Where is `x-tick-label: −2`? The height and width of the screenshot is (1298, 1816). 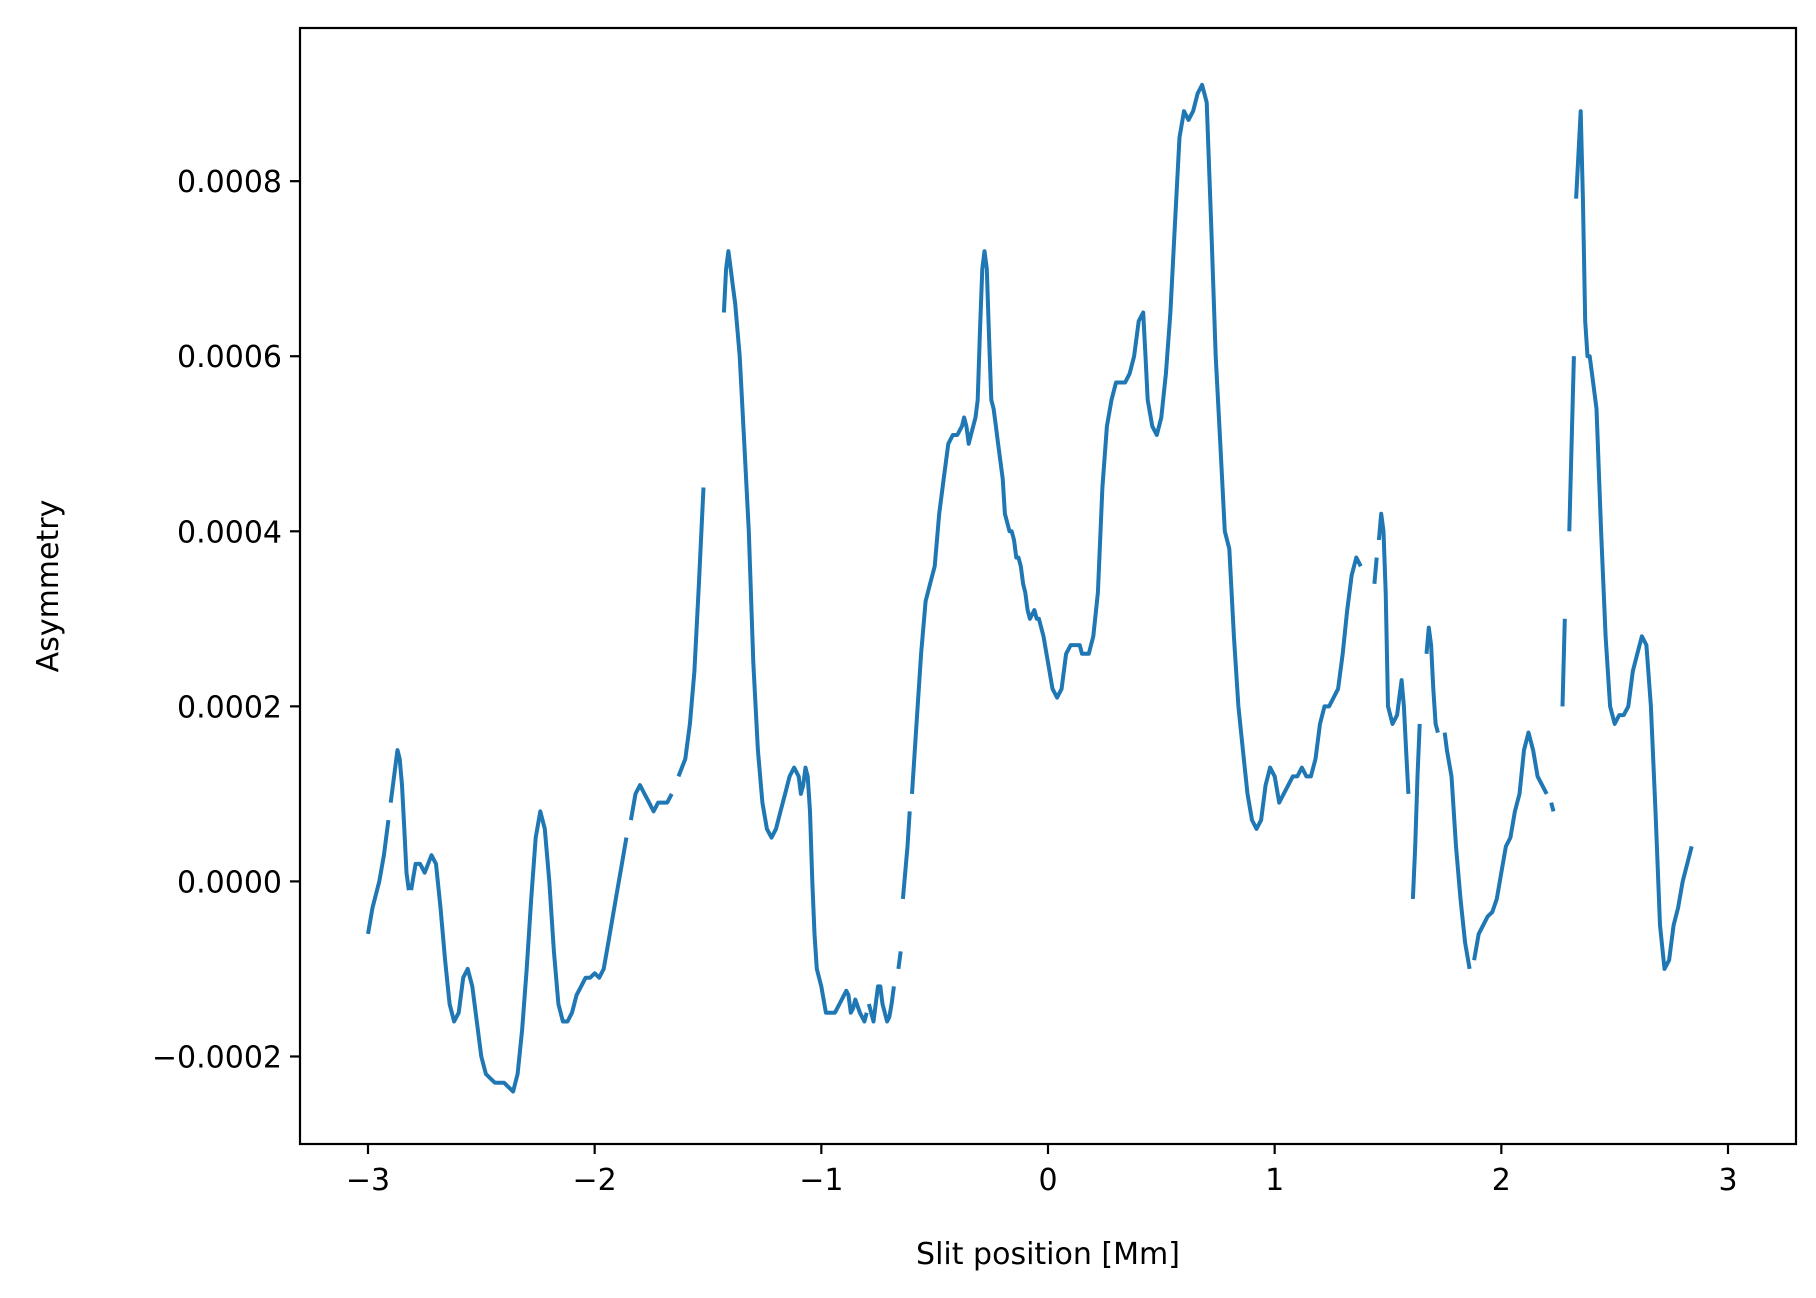
x-tick-label: −2 is located at coordinates (595, 1180).